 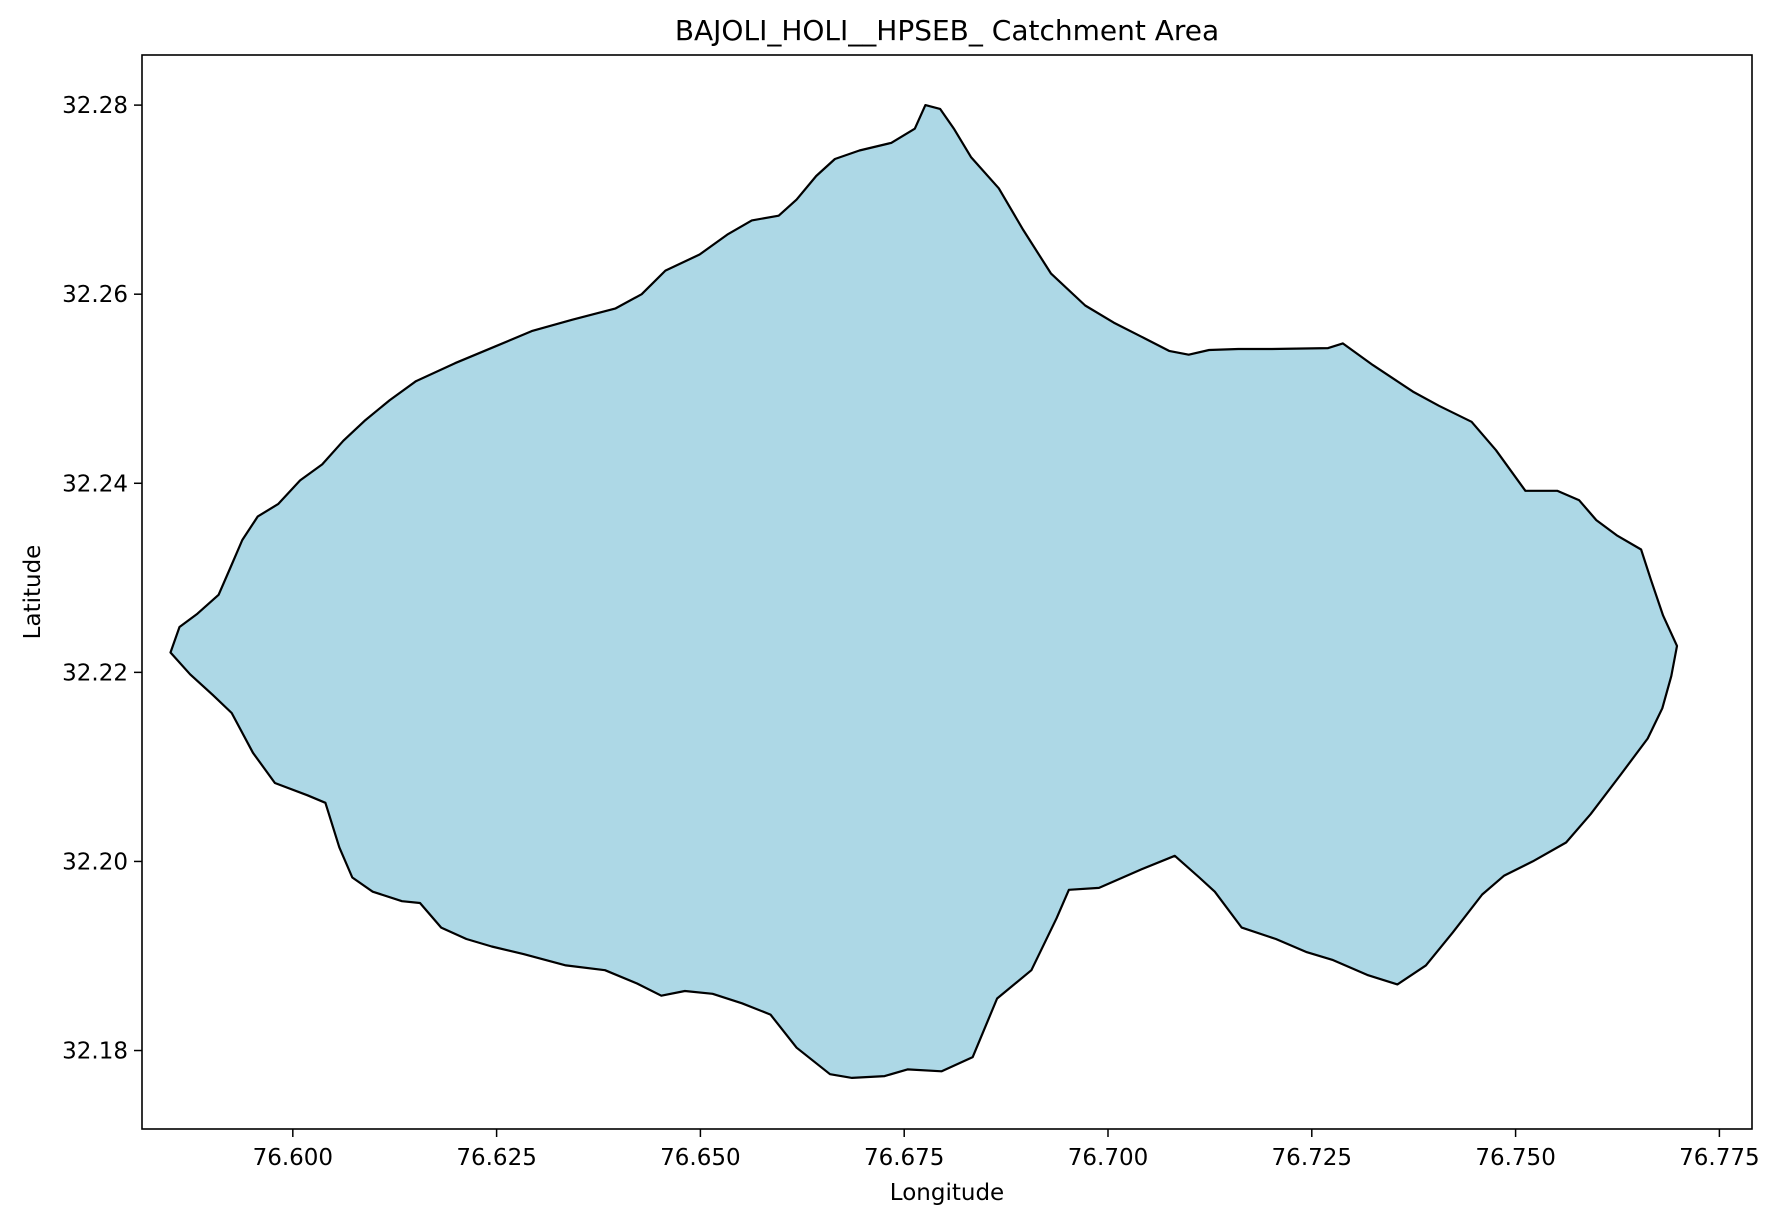 I want to click on y-tick-label: 32.24, so click(x=95, y=484).